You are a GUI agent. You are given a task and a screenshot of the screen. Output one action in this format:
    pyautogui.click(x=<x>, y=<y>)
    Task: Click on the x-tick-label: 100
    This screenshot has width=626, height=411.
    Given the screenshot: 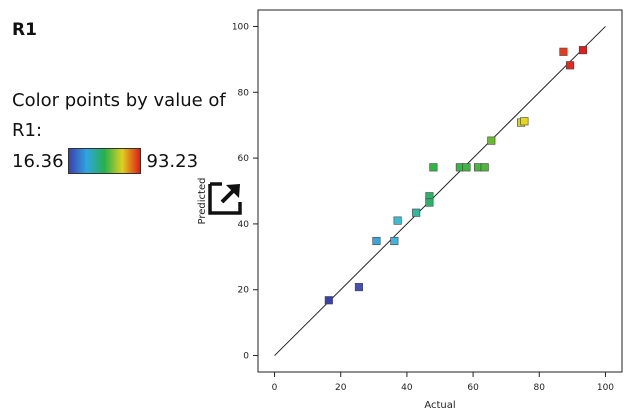 What is the action you would take?
    pyautogui.click(x=605, y=388)
    